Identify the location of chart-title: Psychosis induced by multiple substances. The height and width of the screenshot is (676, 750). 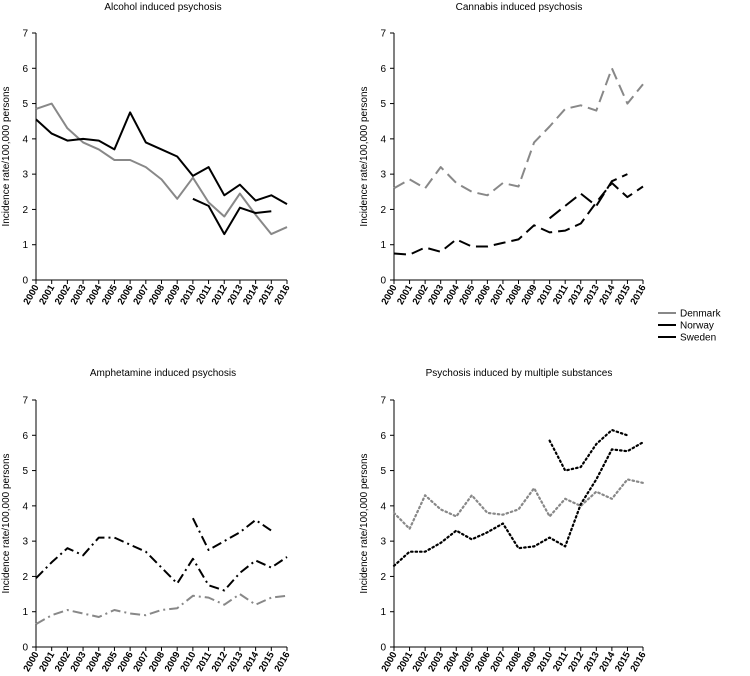
(519, 373).